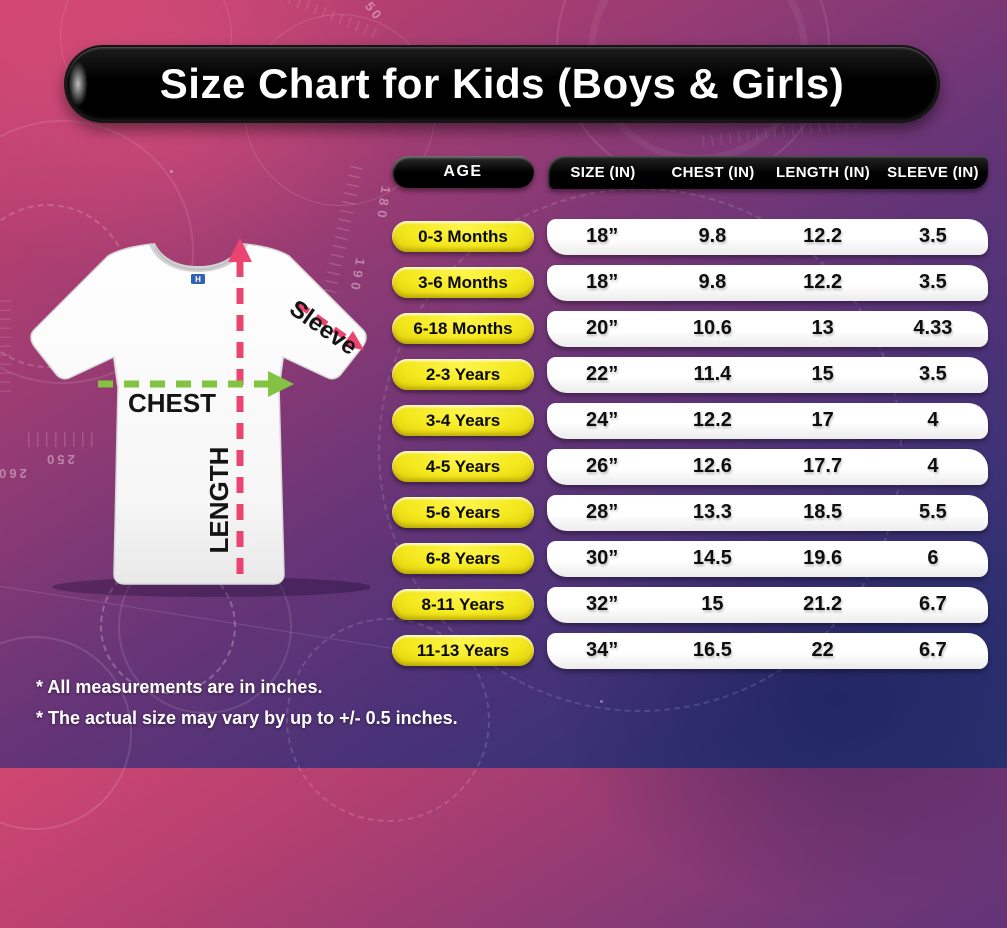  I want to click on age-badge: 2-3 Years, so click(463, 374).